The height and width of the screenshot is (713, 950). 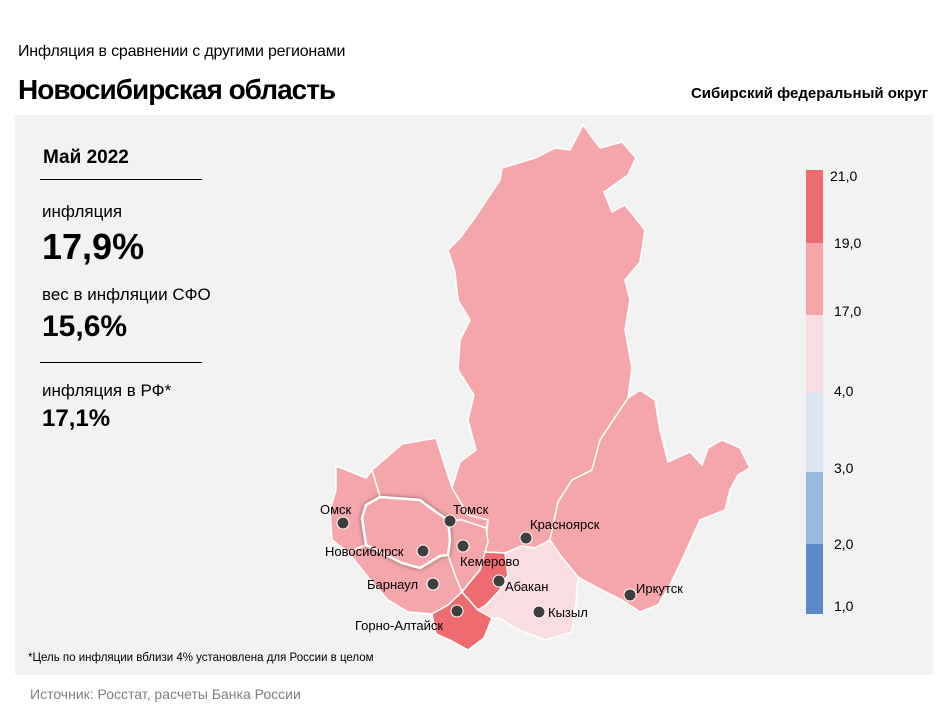 What do you see at coordinates (847, 243) in the screenshot?
I see `legend-tick: 19,0` at bounding box center [847, 243].